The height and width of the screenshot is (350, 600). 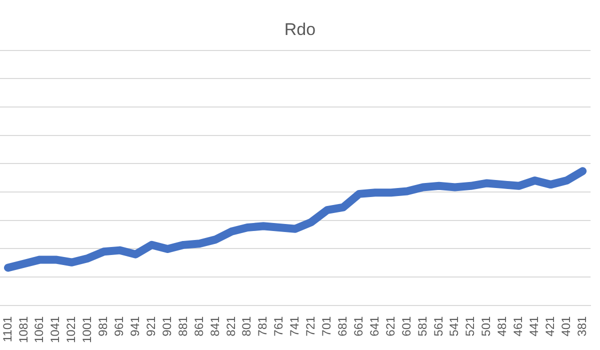 I want to click on x-tick-label: 421, so click(x=549, y=326).